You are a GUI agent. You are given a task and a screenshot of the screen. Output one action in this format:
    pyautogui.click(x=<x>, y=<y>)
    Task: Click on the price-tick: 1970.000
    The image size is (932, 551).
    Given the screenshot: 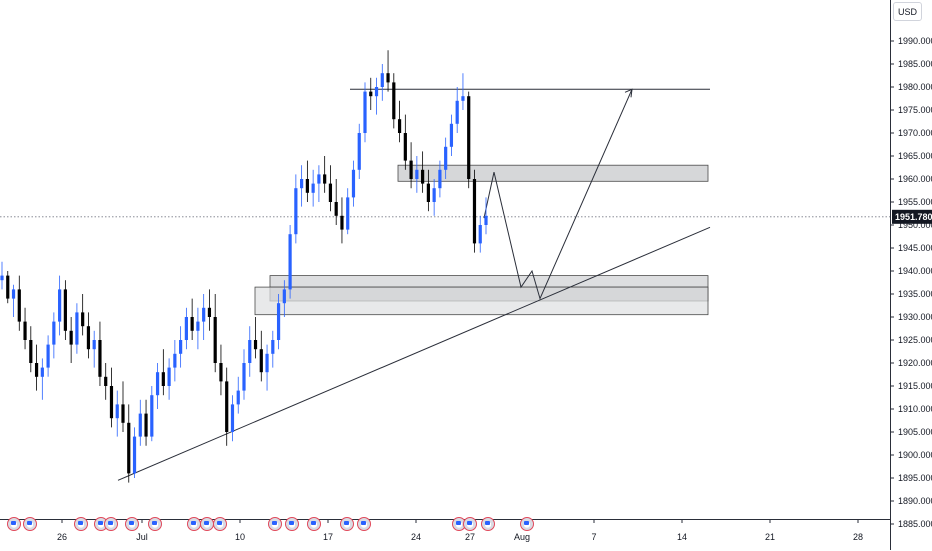 What is the action you would take?
    pyautogui.click(x=911, y=133)
    